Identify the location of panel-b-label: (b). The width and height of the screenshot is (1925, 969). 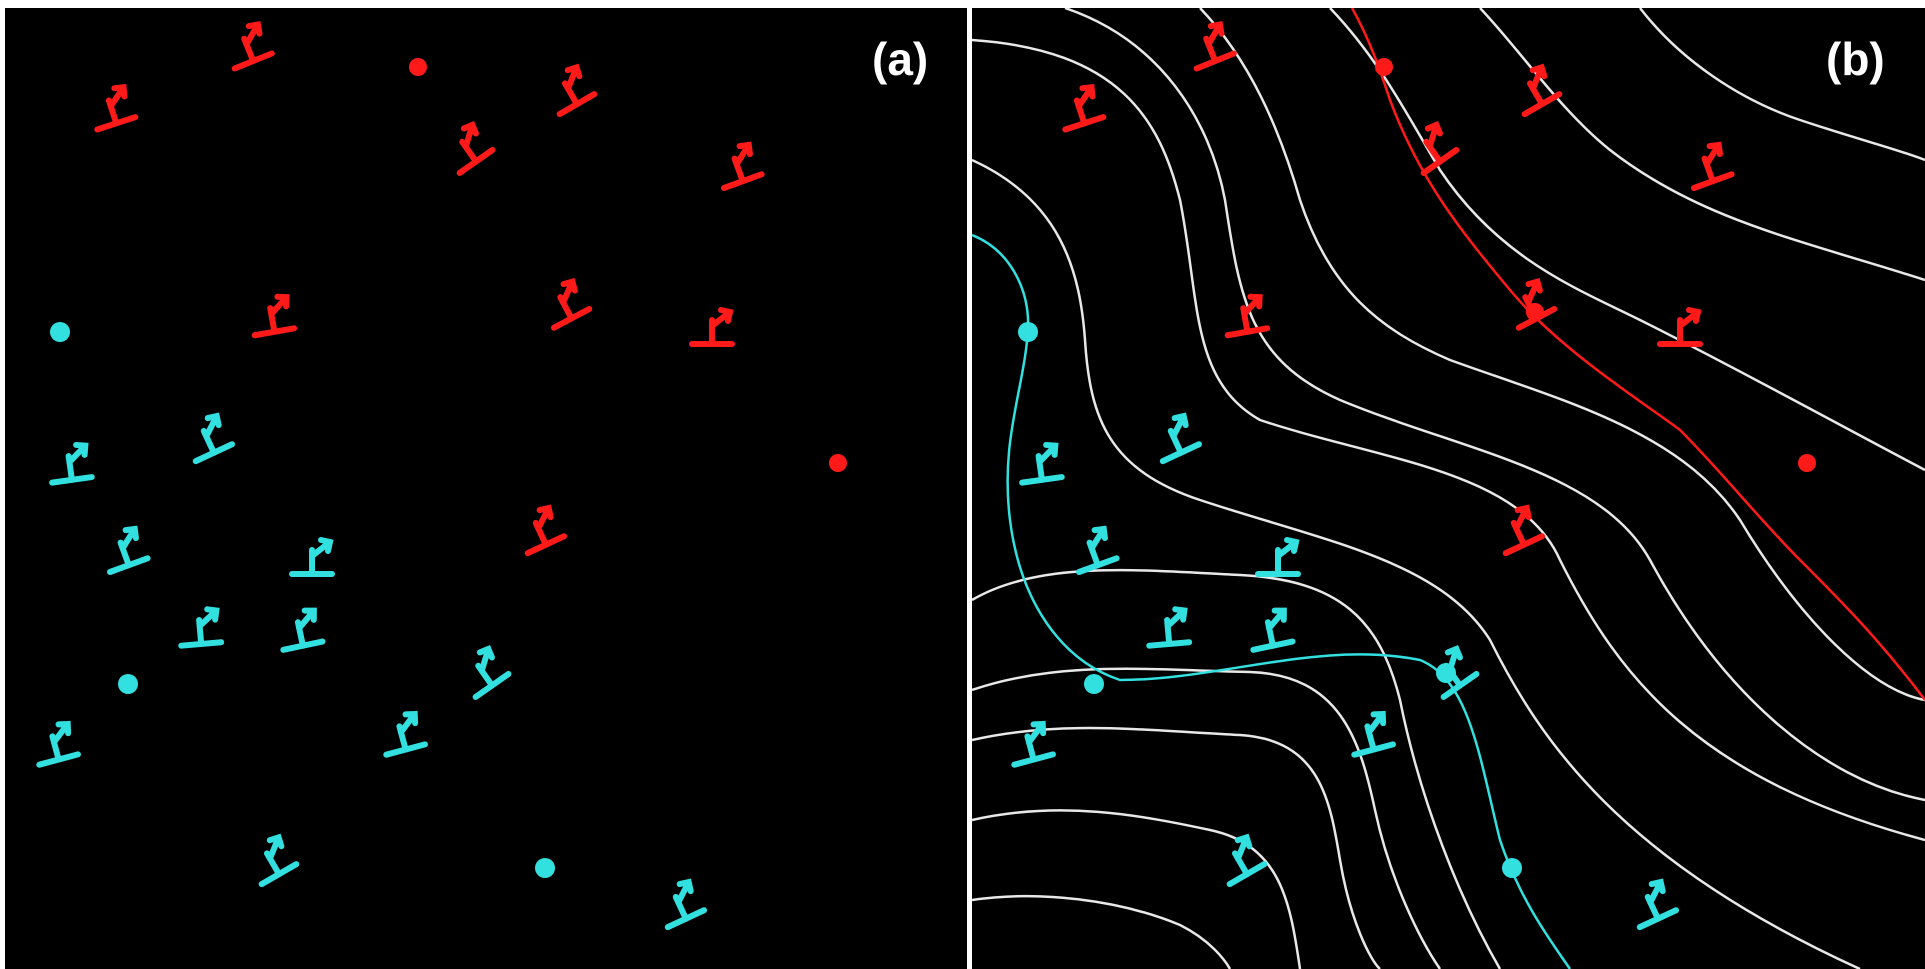
(1855, 59).